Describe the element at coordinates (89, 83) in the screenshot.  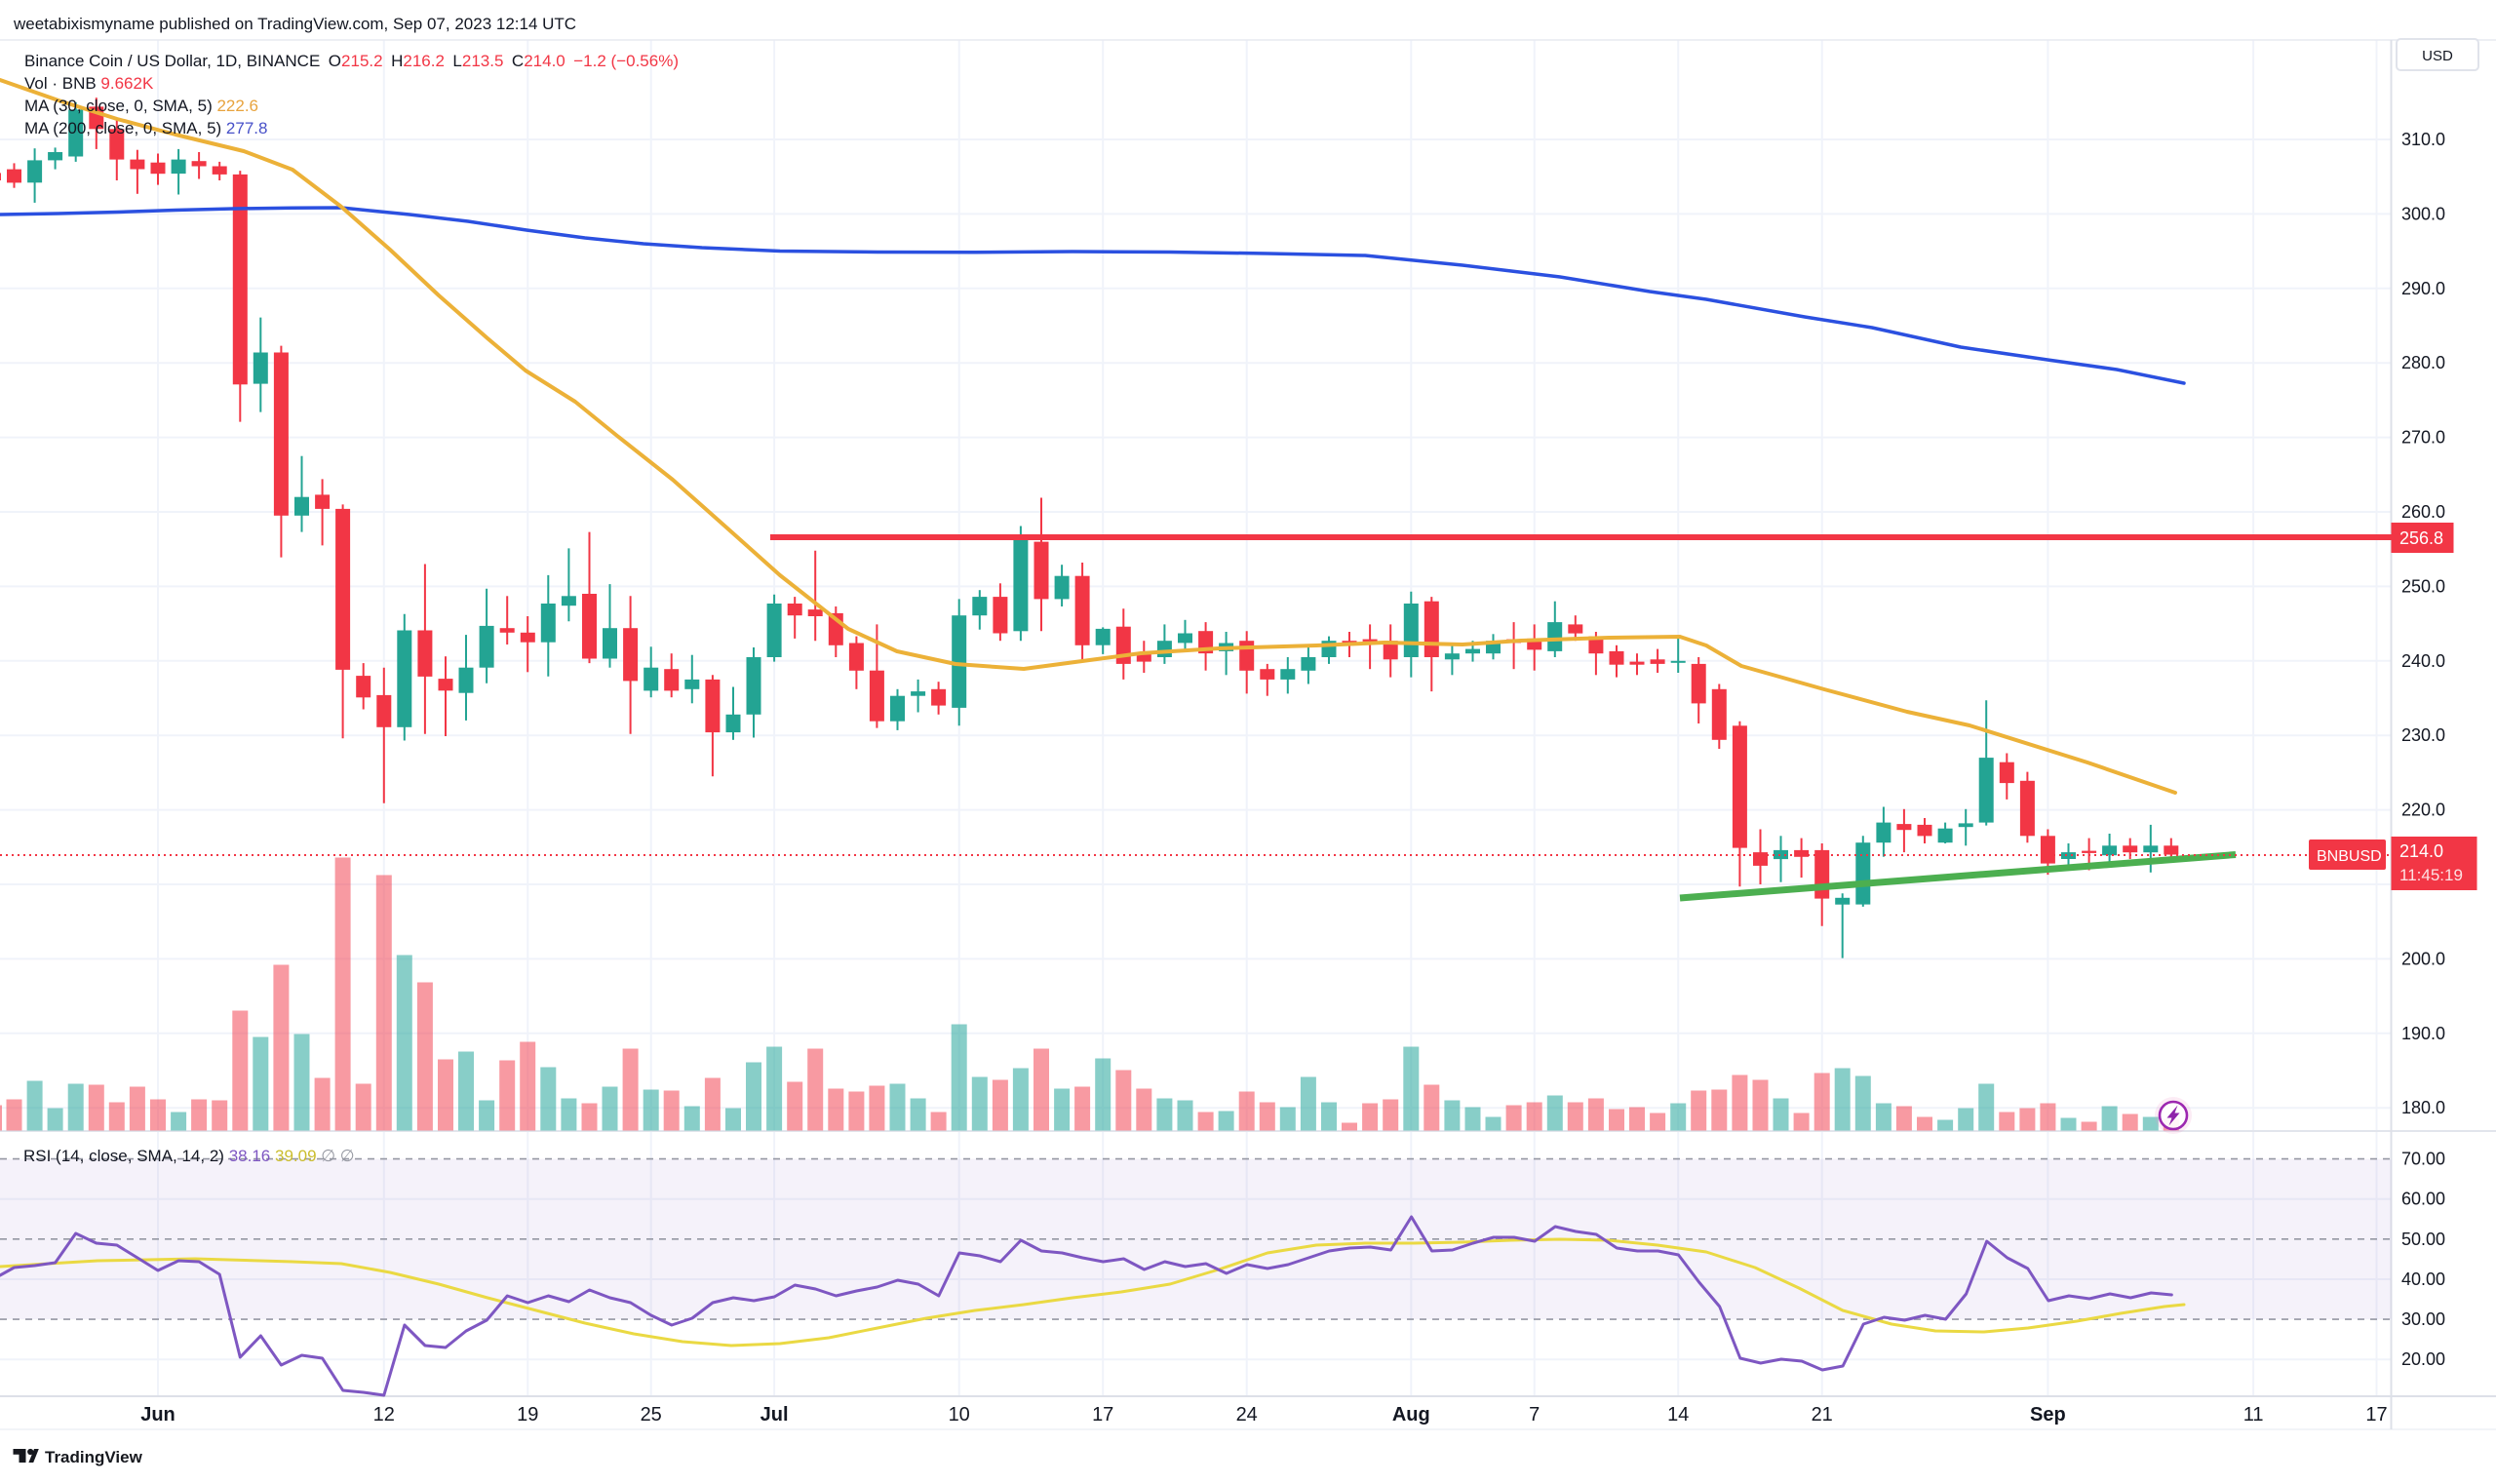
I see `svg-text: Vol · BNB 9.662K` at that location.